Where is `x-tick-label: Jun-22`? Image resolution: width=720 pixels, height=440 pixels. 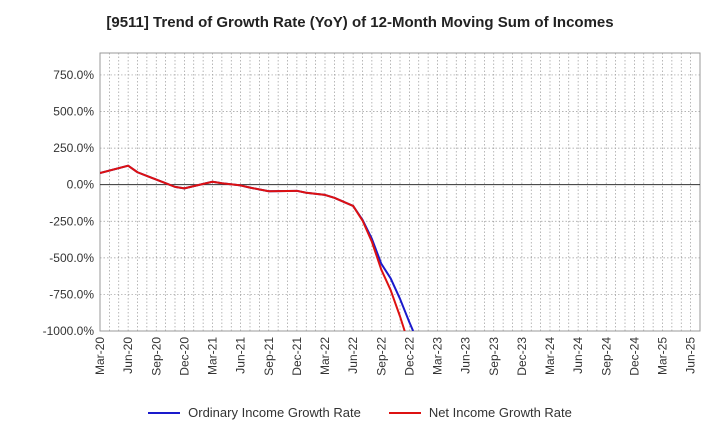
x-tick-label: Jun-22 is located at coordinates (353, 355).